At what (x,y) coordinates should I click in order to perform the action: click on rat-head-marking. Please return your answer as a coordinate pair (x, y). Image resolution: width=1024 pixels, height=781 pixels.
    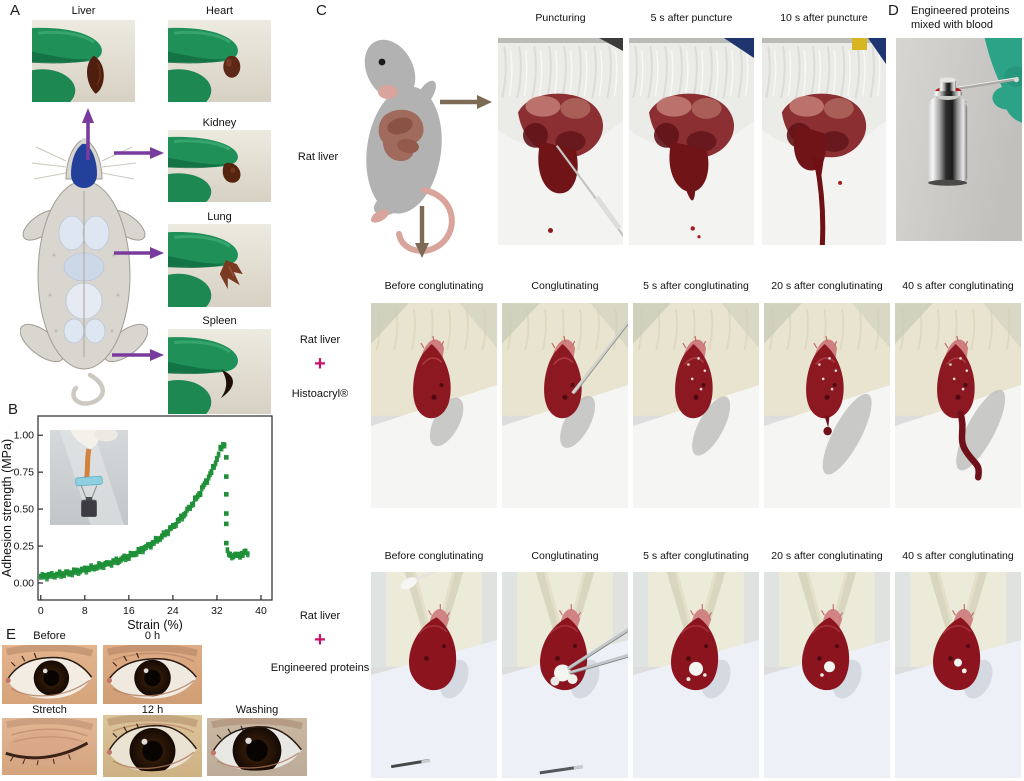
    Looking at the image, I should click on (84, 165).